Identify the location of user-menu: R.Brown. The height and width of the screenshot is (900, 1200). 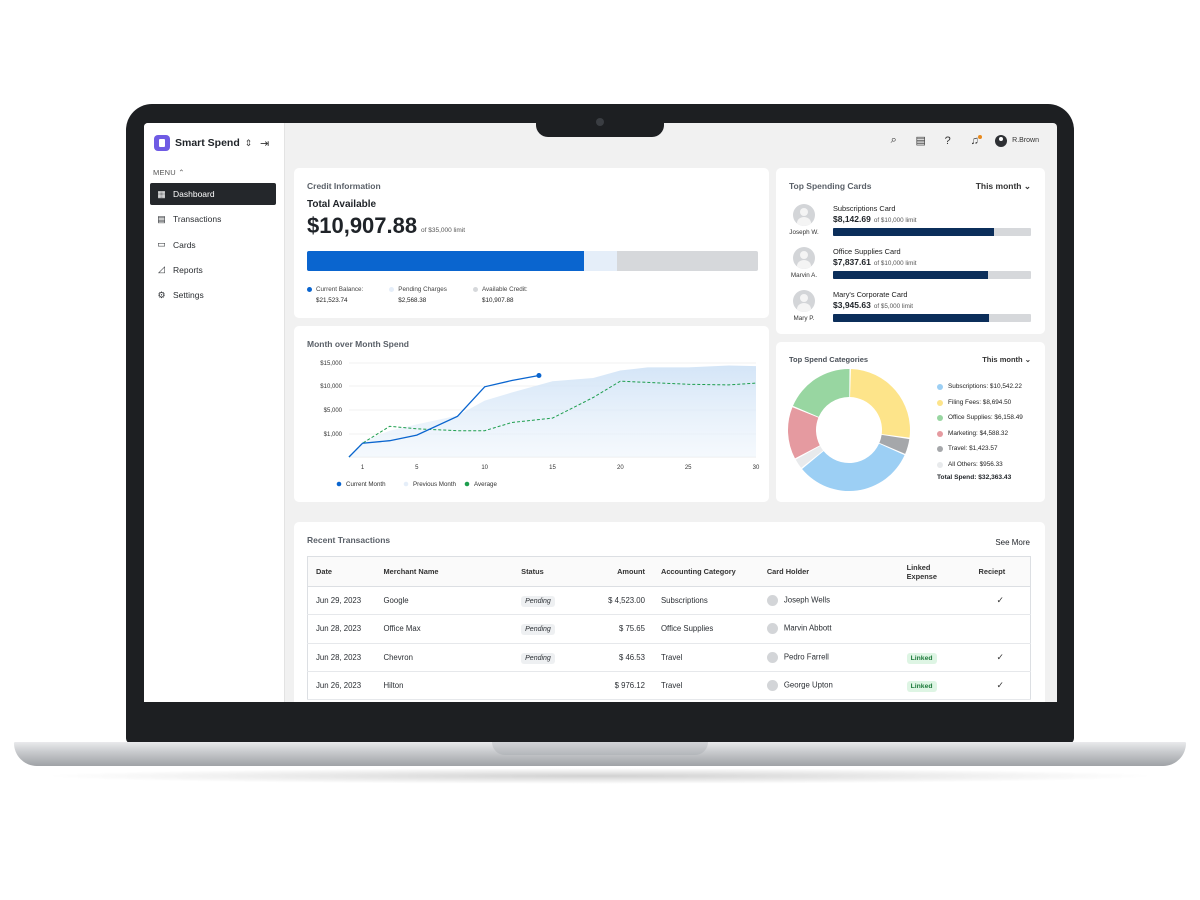
(1017, 140).